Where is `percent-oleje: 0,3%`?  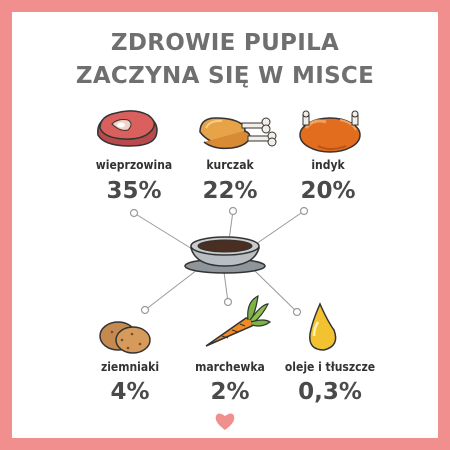 percent-oleje: 0,3% is located at coordinates (330, 392).